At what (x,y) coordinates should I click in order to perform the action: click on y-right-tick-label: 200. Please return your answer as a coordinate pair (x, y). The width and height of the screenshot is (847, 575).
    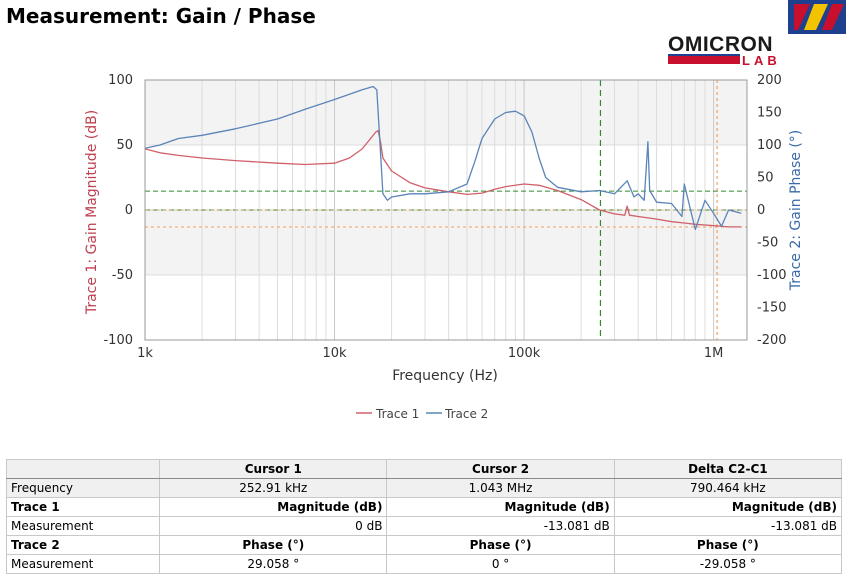
    Looking at the image, I should click on (769, 80).